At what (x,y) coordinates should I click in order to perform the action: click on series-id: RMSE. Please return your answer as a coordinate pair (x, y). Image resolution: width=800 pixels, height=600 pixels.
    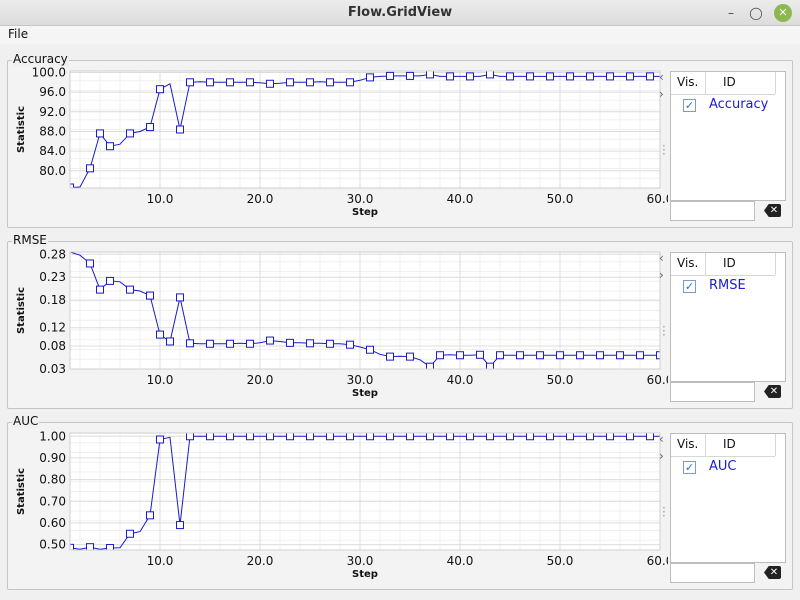
    Looking at the image, I should click on (727, 285).